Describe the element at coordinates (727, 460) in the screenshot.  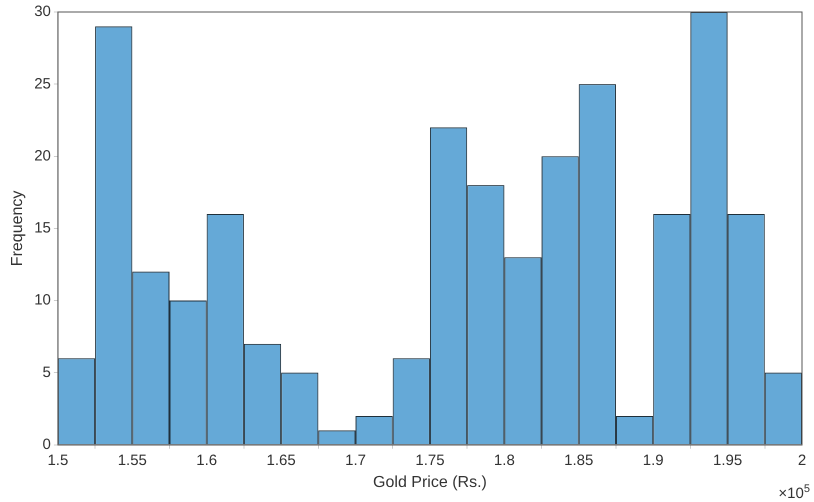
I see `x-tick-label: 1.95` at that location.